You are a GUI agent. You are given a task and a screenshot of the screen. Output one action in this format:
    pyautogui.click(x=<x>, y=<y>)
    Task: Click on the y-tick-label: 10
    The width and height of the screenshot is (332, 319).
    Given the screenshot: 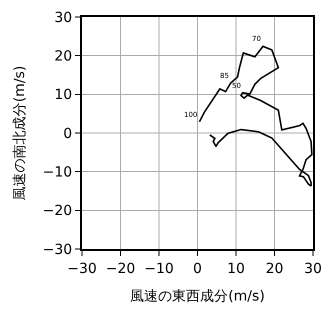 What is the action you would take?
    pyautogui.click(x=63, y=95)
    